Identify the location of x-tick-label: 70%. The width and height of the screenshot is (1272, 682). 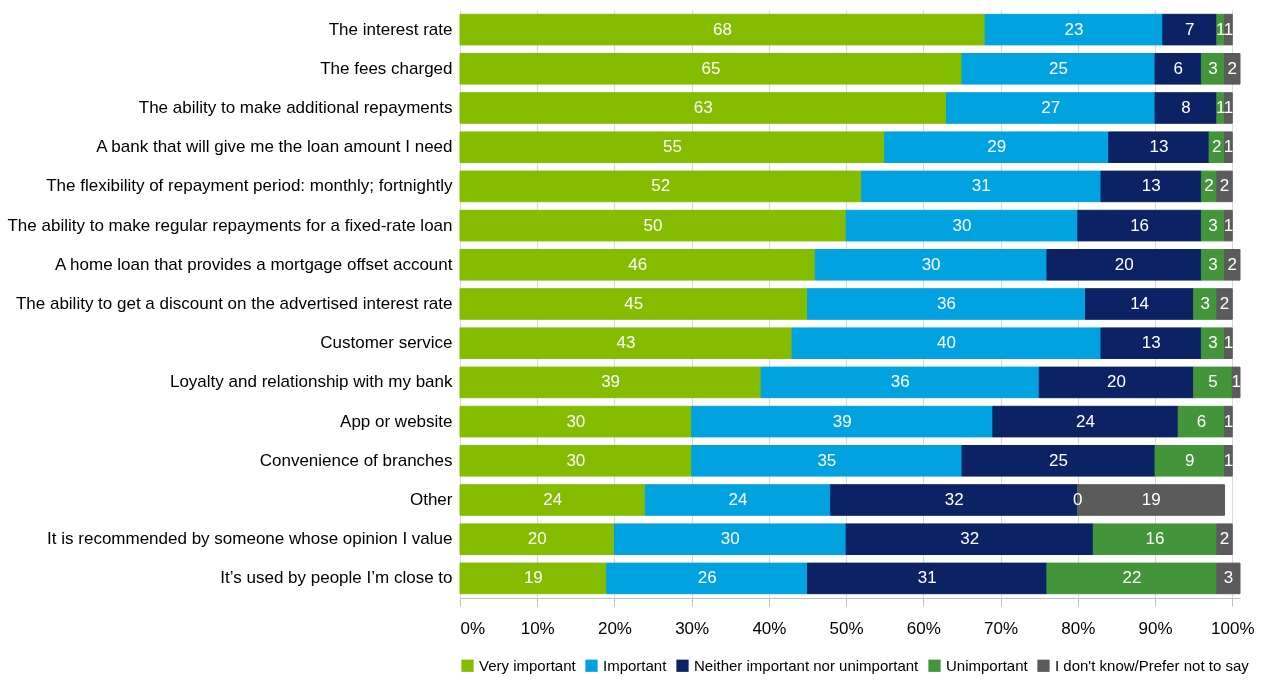
(1001, 628).